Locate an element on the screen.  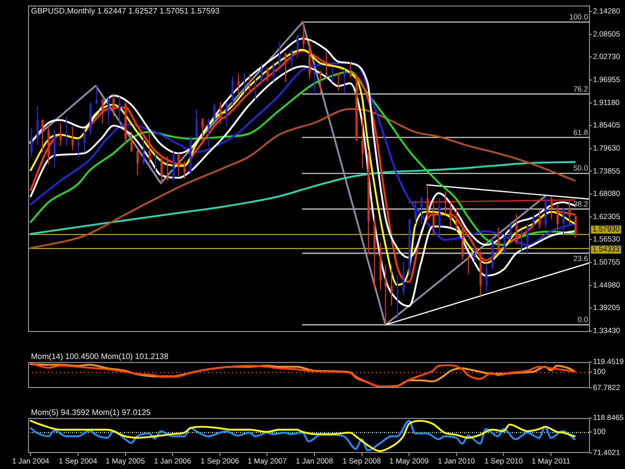
chart-title: Mom(5) 94.3592 Mom(1) 97.0125 is located at coordinates (91, 413).